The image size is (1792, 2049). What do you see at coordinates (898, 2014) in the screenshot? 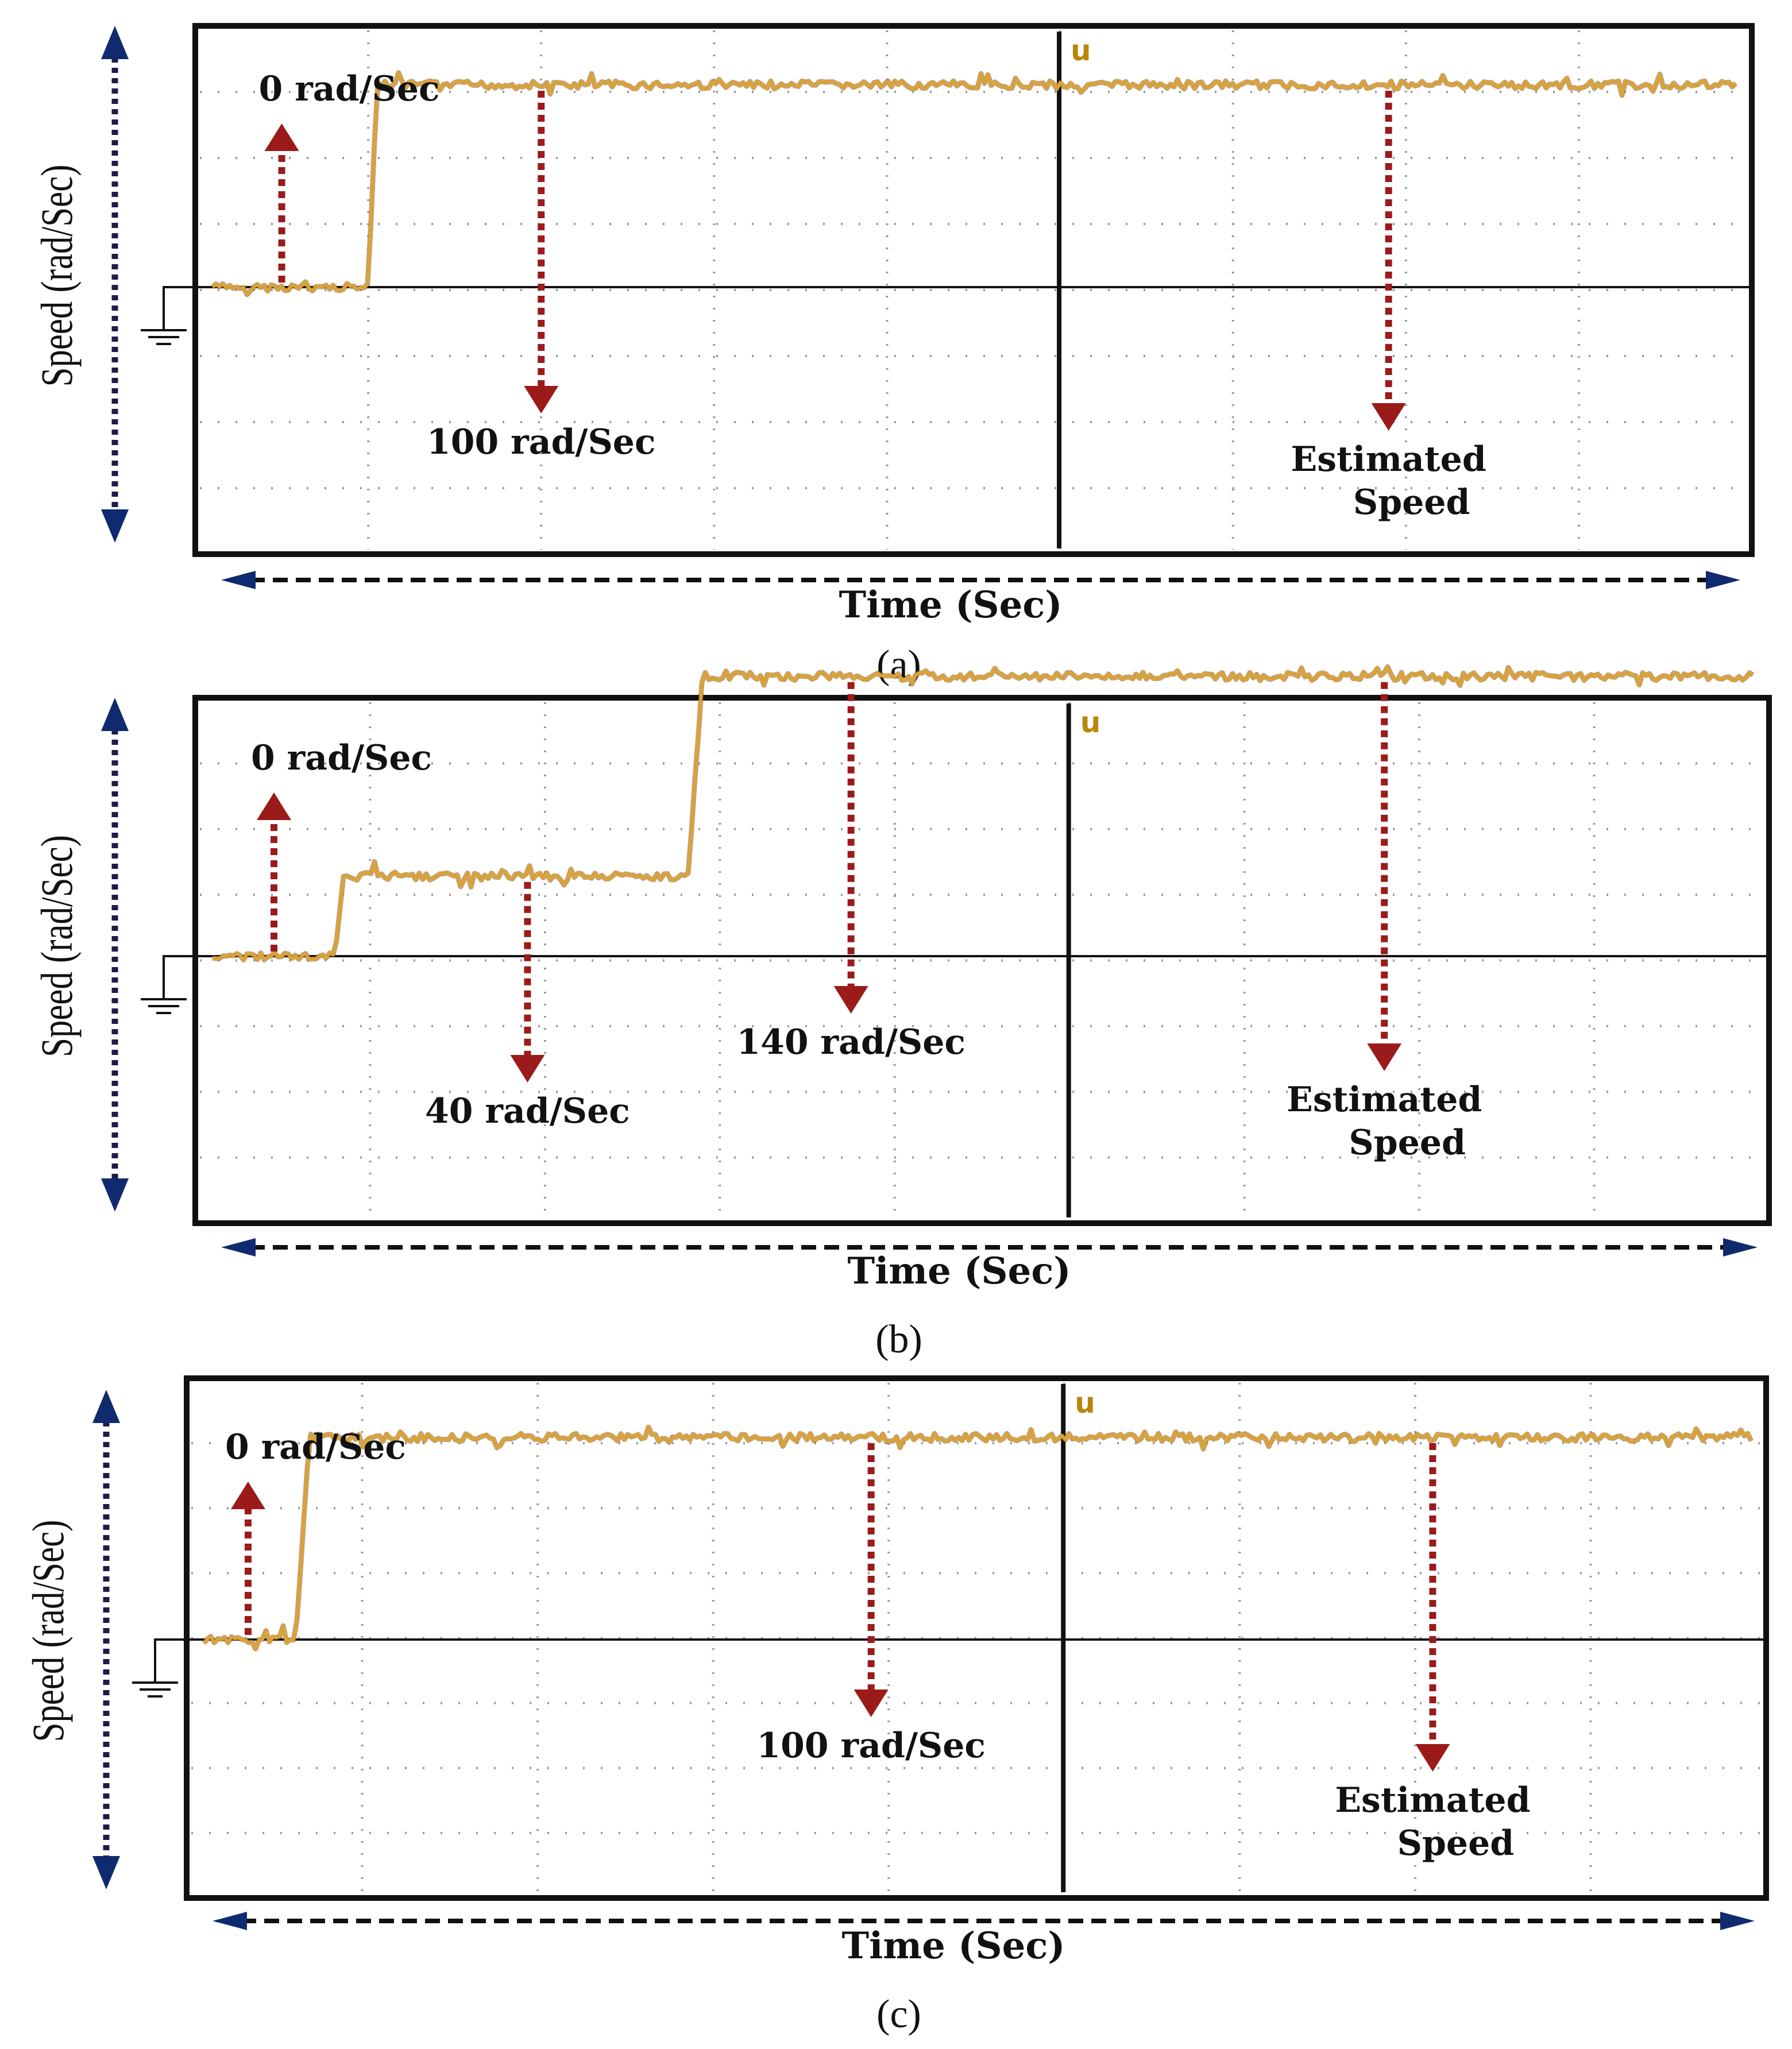
I see `panel-caption: (c)` at bounding box center [898, 2014].